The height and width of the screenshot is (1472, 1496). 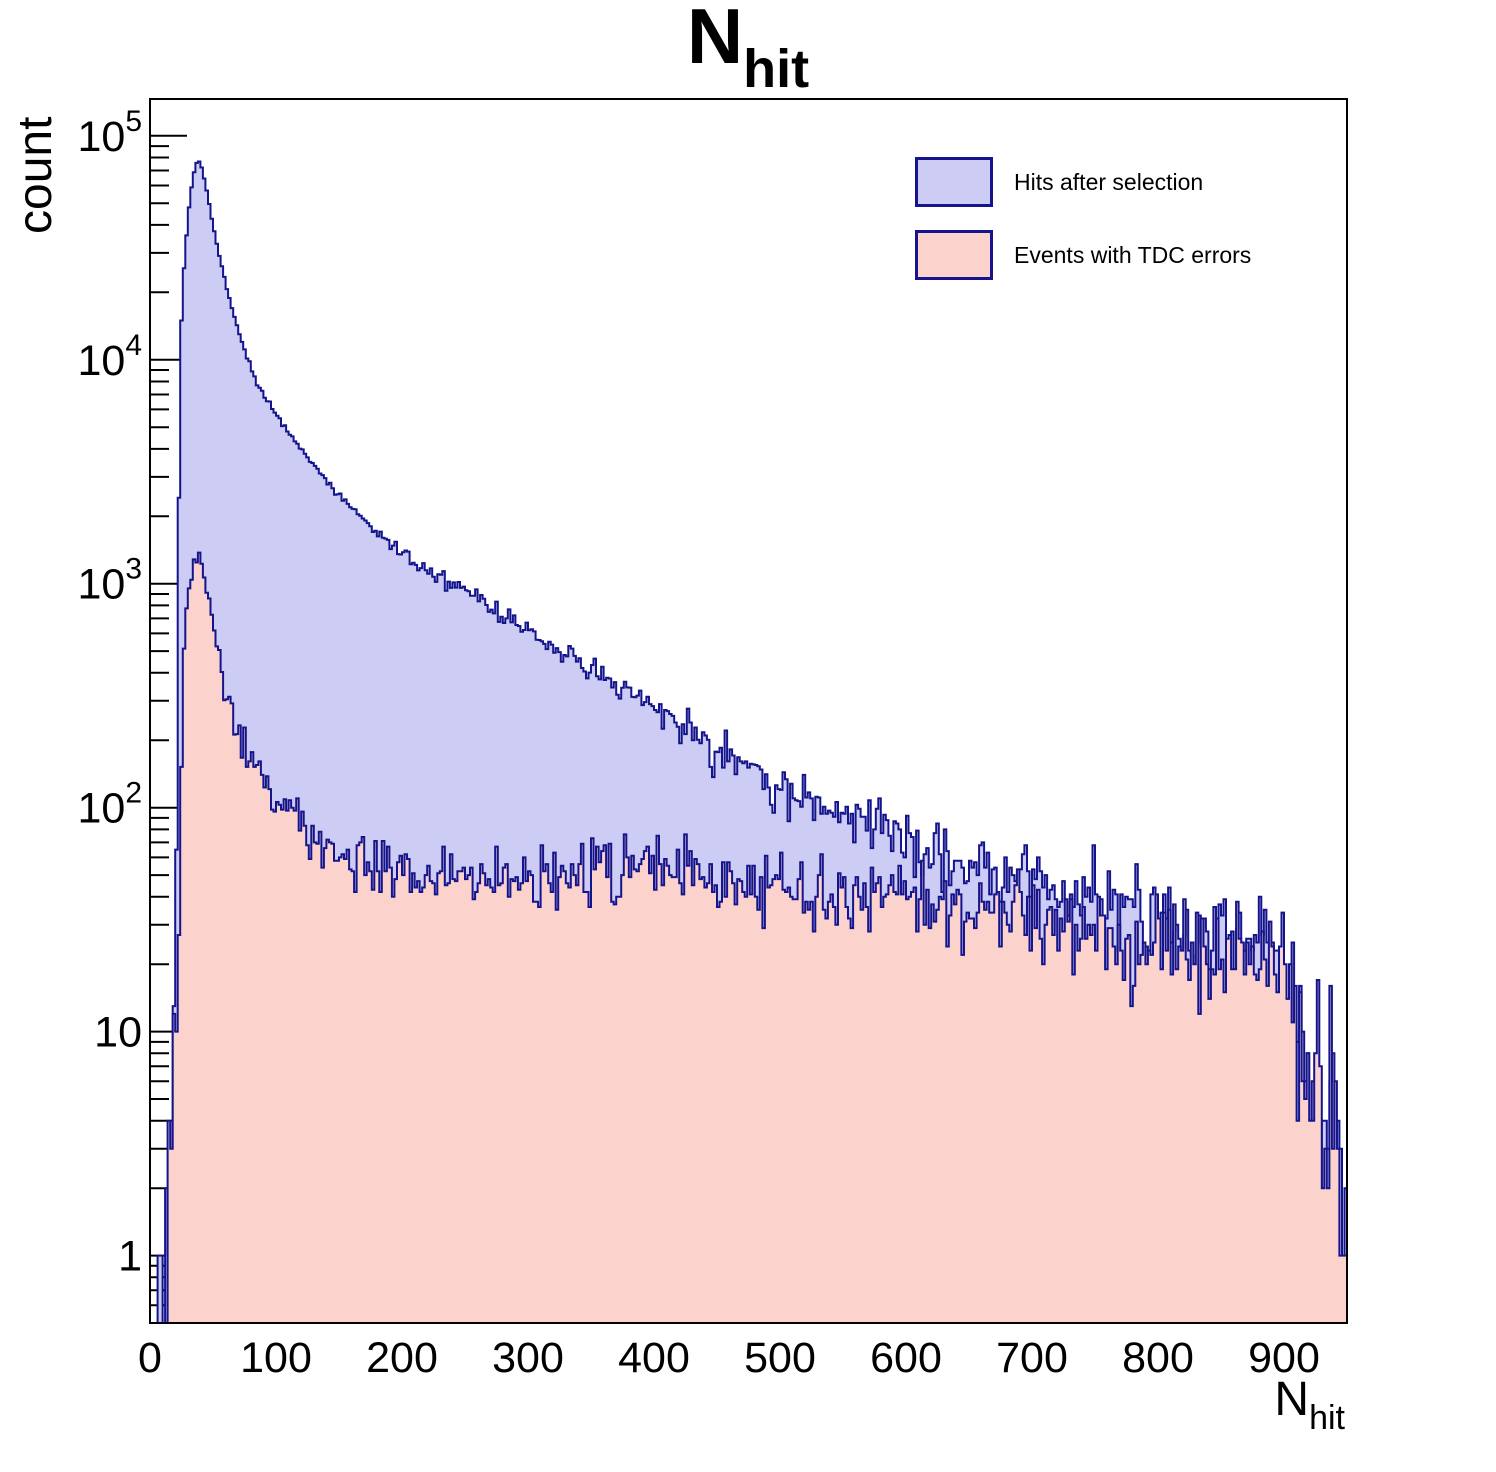 I want to click on legend-item-events-with-tdc-errors: Events with TDC errors, so click(x=1083, y=255).